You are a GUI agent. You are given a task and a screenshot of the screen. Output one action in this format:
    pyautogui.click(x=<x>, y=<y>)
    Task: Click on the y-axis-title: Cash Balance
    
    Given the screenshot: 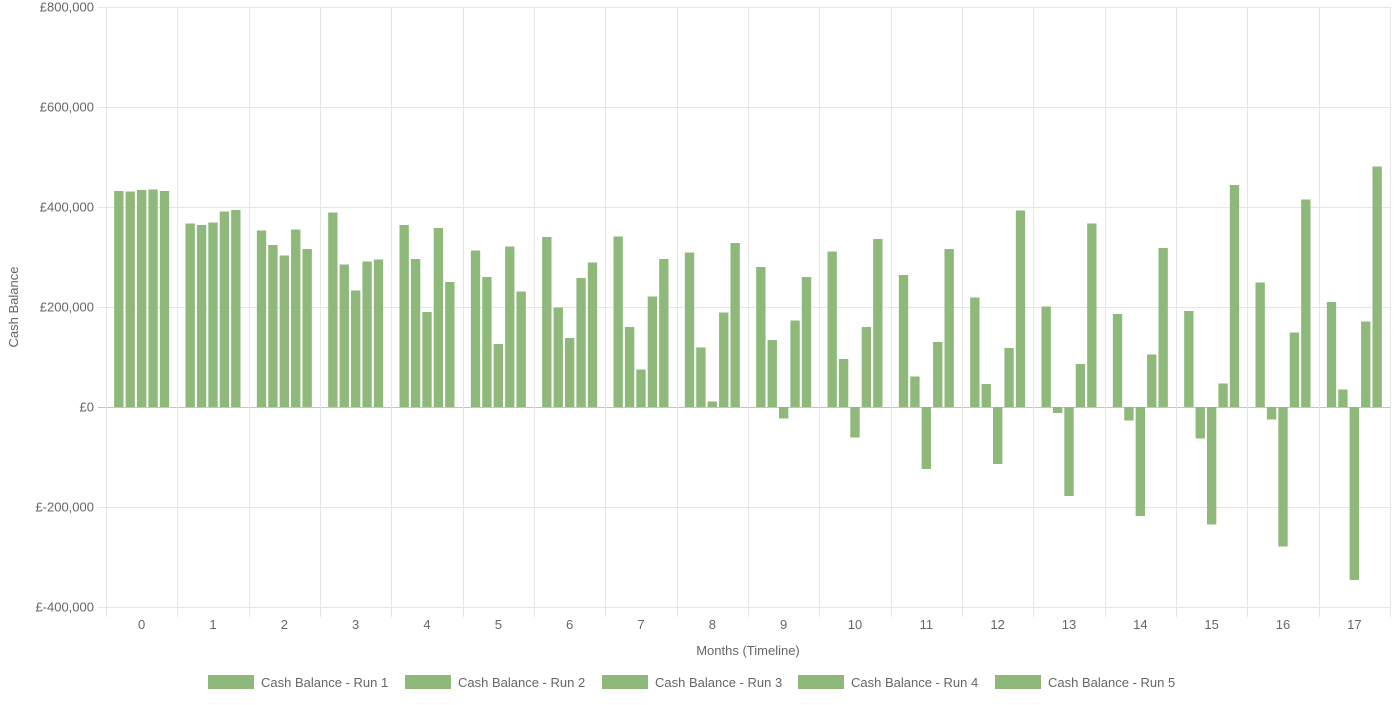 What is the action you would take?
    pyautogui.click(x=13, y=307)
    